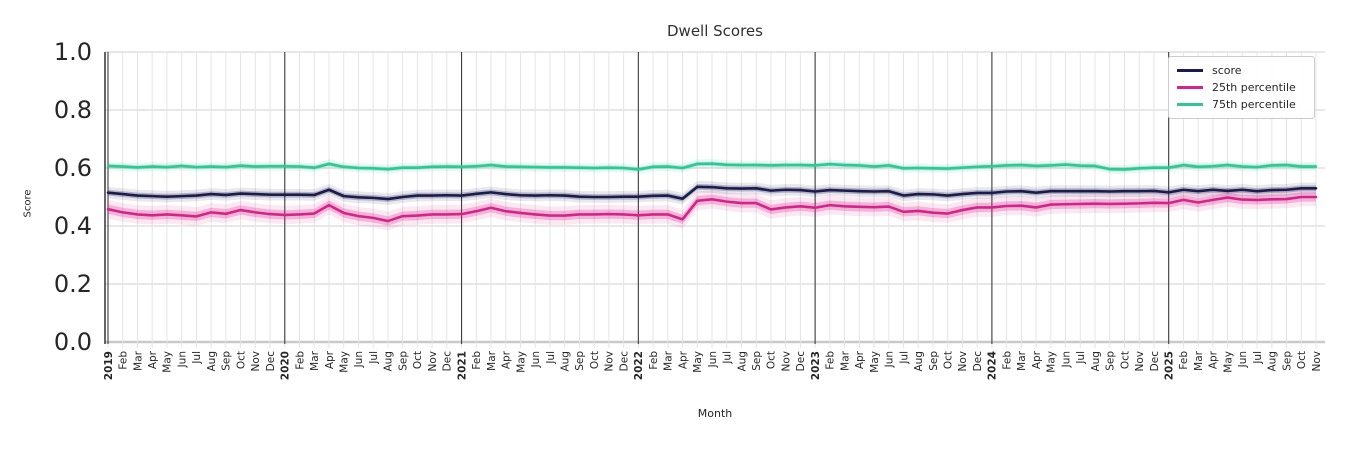  What do you see at coordinates (73, 284) in the screenshot?
I see `y-tick-label: 0.2` at bounding box center [73, 284].